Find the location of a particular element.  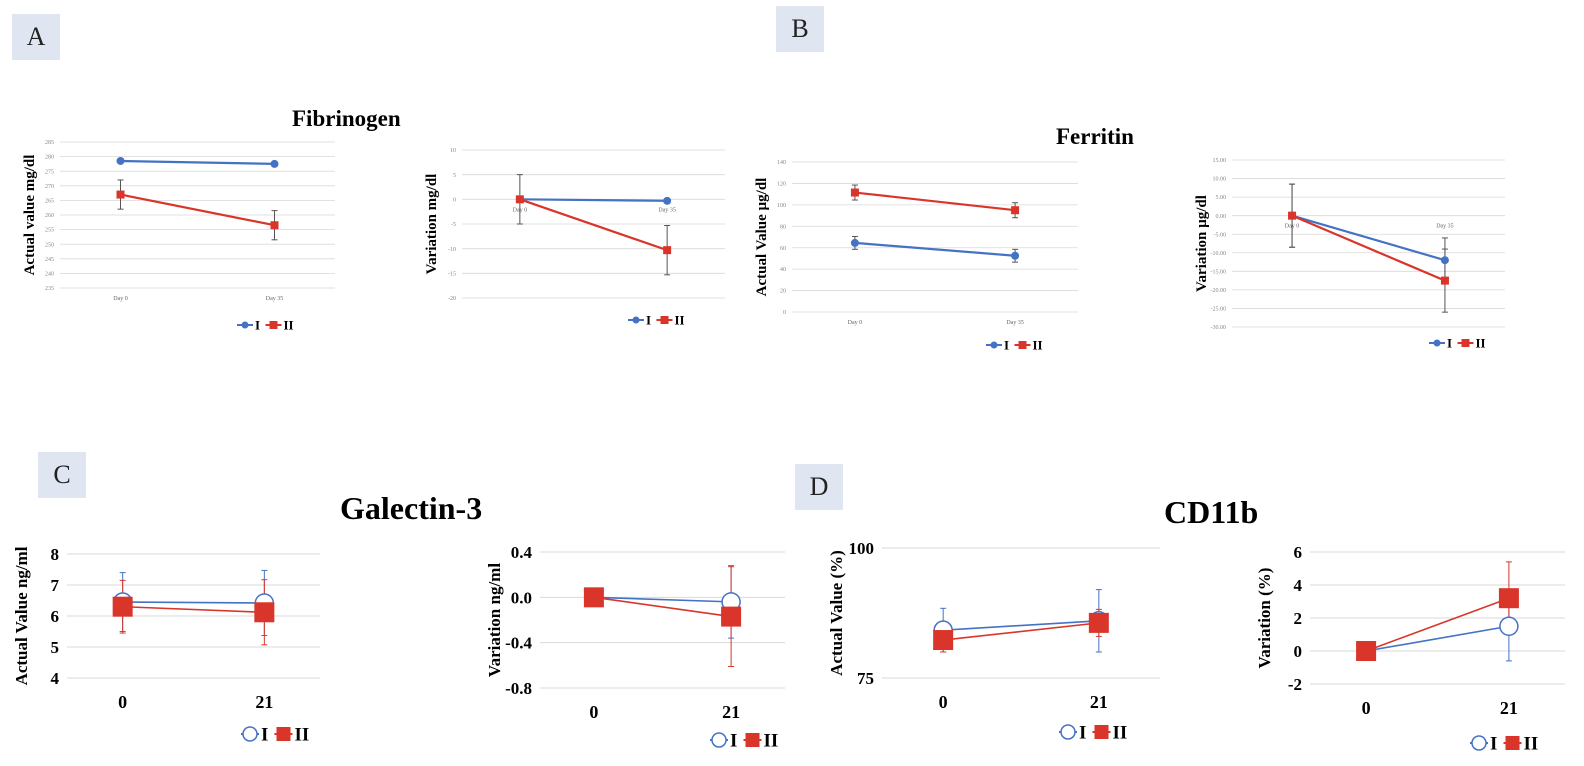

y-tick-label: 265 is located at coordinates (49, 202).